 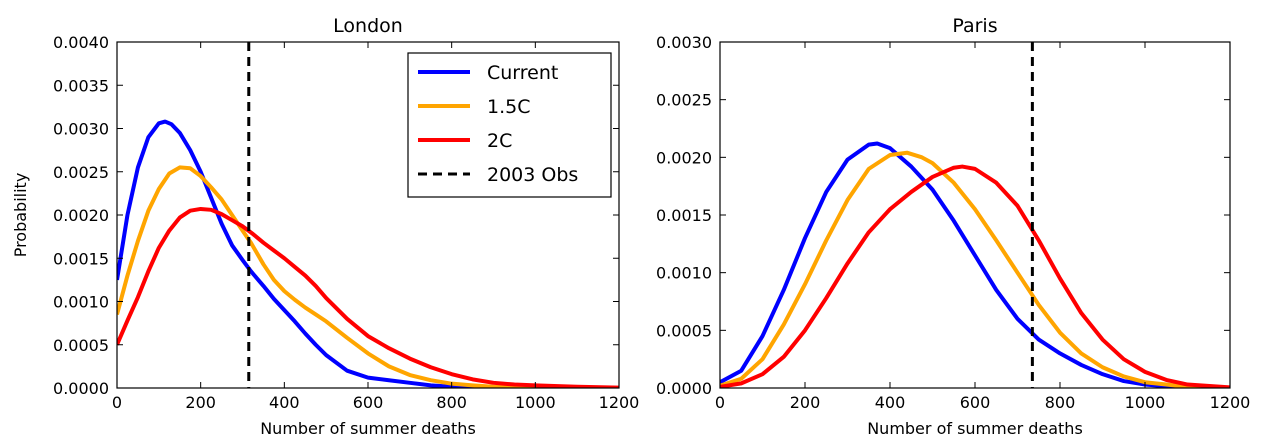 What do you see at coordinates (81, 302) in the screenshot?
I see `london-ytick-label: 0.0010` at bounding box center [81, 302].